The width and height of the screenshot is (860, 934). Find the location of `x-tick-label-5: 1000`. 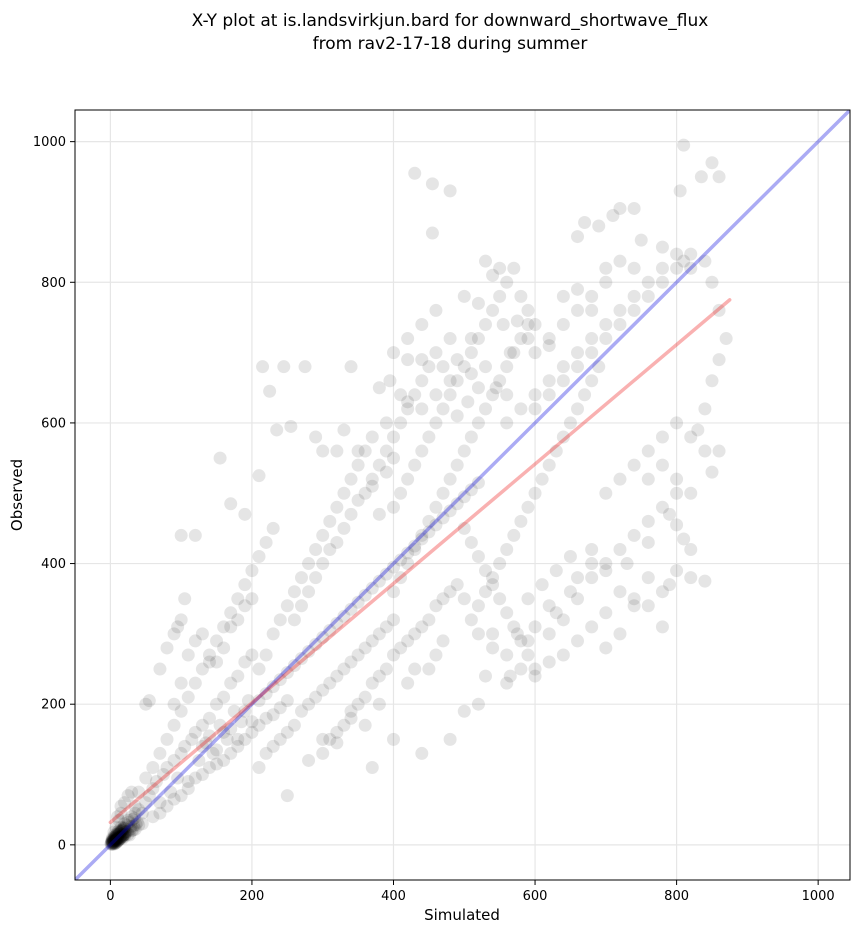

x-tick-label-5: 1000 is located at coordinates (818, 896).